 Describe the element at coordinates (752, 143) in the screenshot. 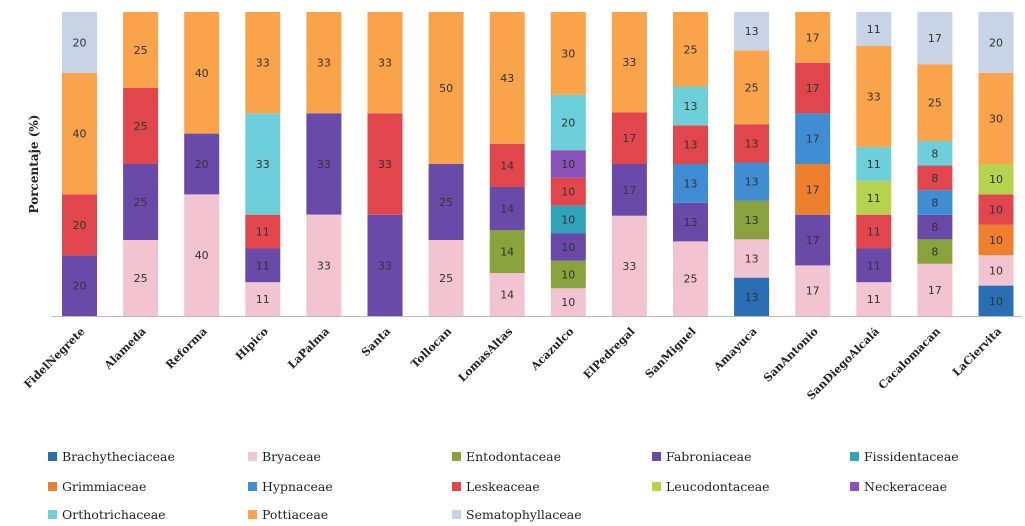

I see `bar-segment-amayuca-leskeaceae` at that location.